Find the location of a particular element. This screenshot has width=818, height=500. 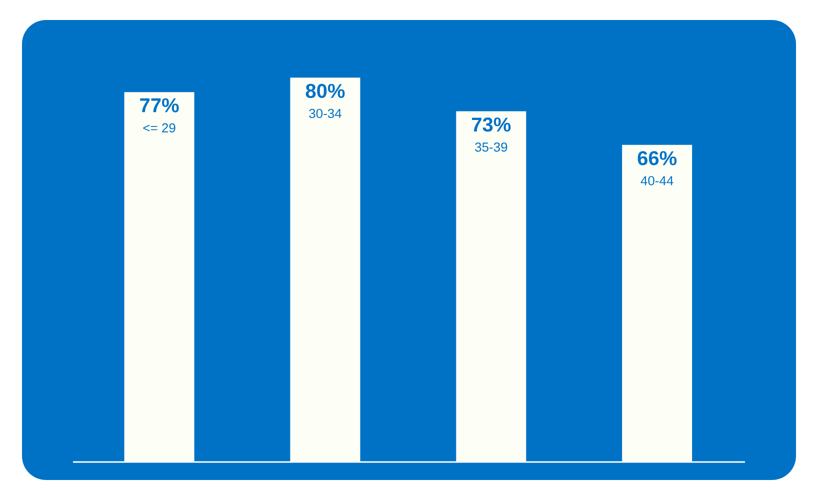

data-label: 77% is located at coordinates (159, 105).